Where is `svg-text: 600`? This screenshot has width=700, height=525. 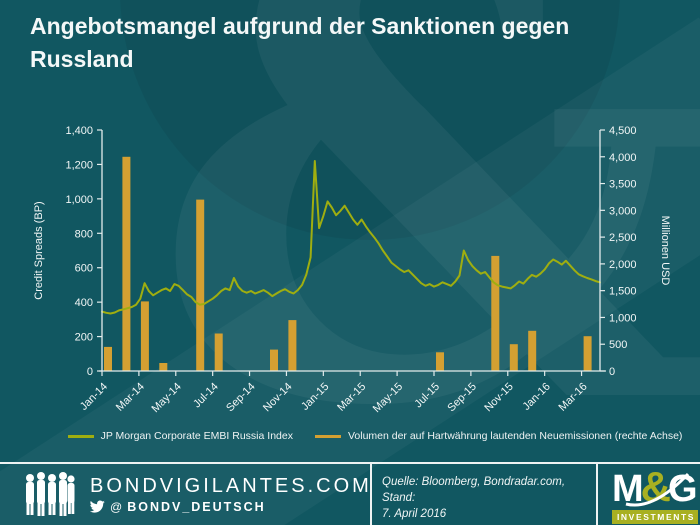 svg-text: 600 is located at coordinates (84, 269).